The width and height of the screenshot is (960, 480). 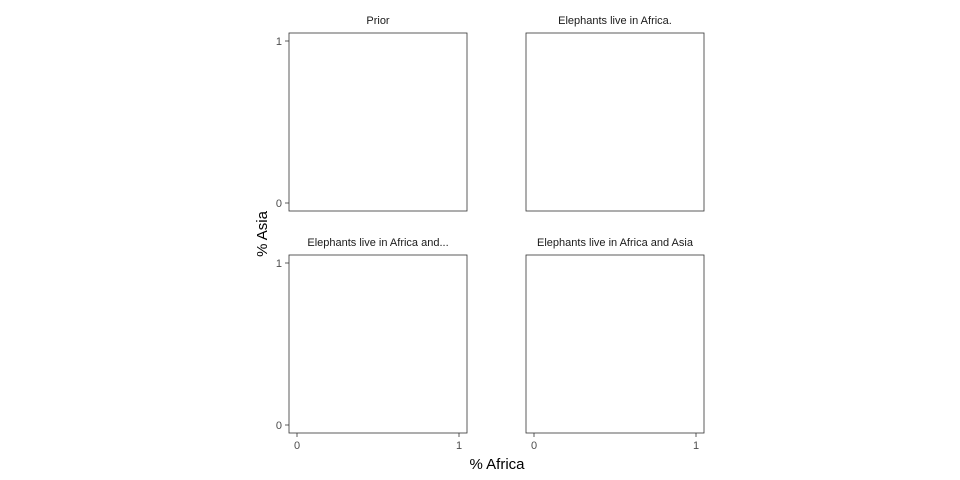 I want to click on x-axis-label: % Africa, so click(x=497, y=464).